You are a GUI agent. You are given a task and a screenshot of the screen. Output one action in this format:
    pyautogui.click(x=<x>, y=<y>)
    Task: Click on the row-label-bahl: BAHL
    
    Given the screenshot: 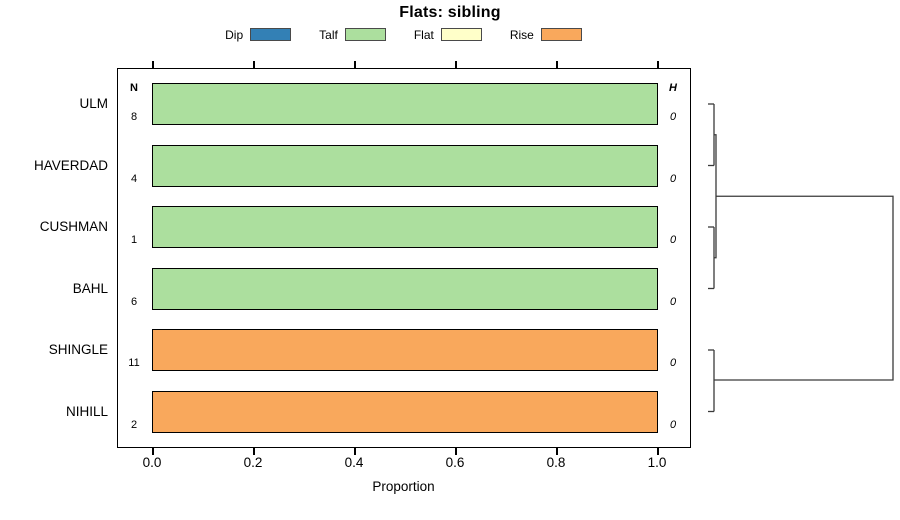 What is the action you would take?
    pyautogui.click(x=90, y=288)
    